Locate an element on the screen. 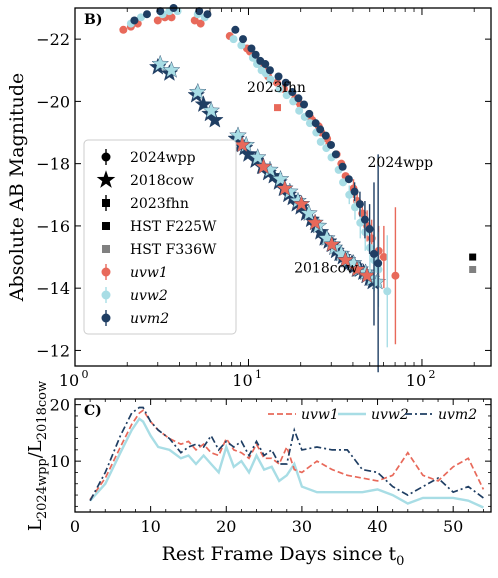 The height and width of the screenshot is (578, 498). legend-label: uvm2 is located at coordinates (457, 415).